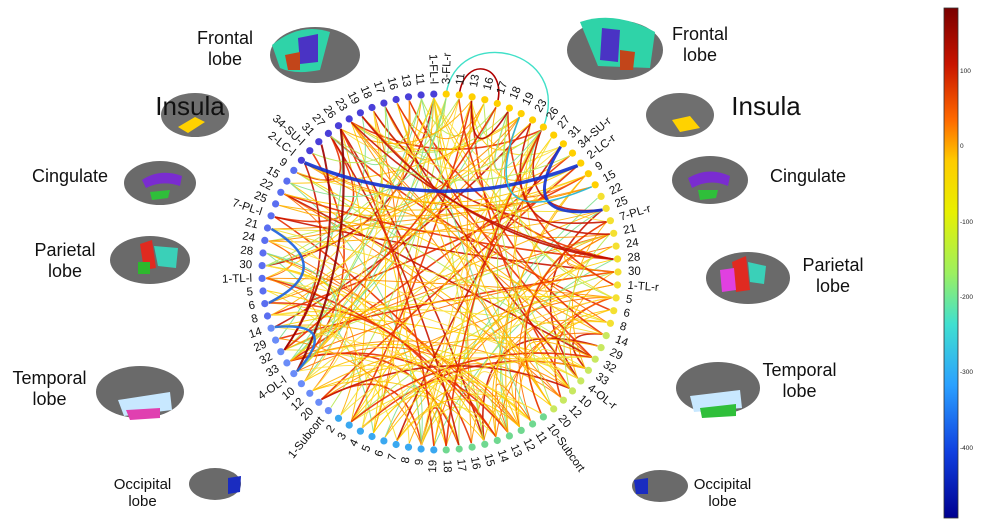 The width and height of the screenshot is (981, 525). Describe the element at coordinates (599, 167) in the screenshot. I see `node-label-right: 9` at that location.